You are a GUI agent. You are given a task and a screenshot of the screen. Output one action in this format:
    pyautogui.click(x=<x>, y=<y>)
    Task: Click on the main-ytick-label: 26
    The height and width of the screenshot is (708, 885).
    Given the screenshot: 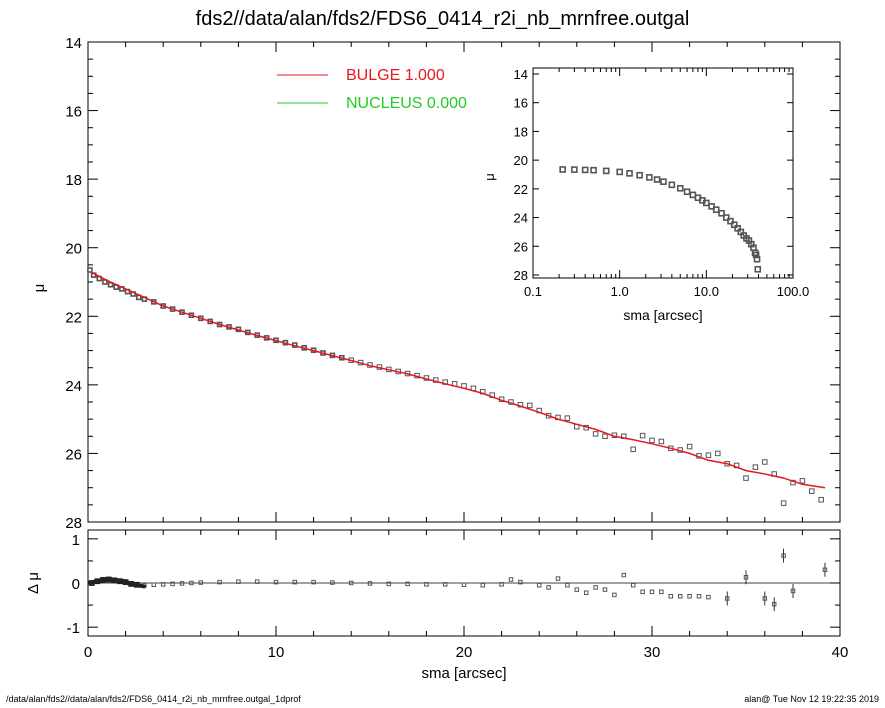 What is the action you would take?
    pyautogui.click(x=73, y=454)
    